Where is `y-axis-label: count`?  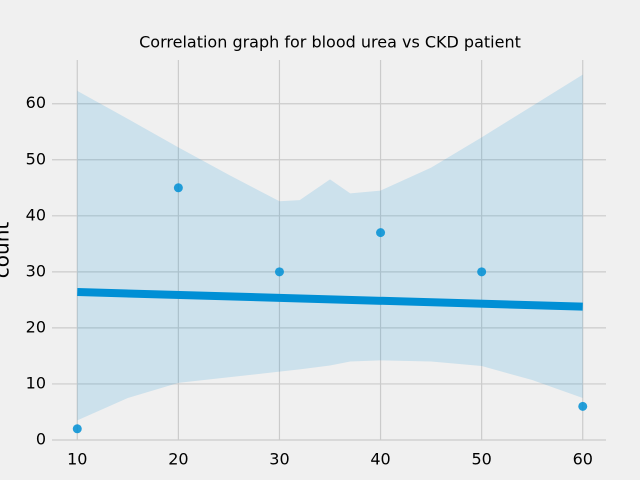
y-axis-label: count is located at coordinates (7, 250).